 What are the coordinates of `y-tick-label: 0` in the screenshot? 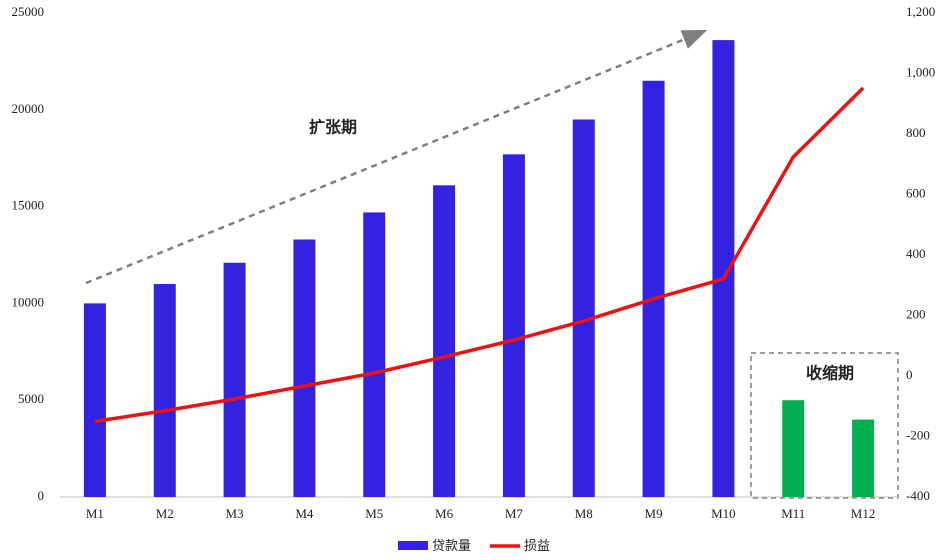 It's located at (41, 495).